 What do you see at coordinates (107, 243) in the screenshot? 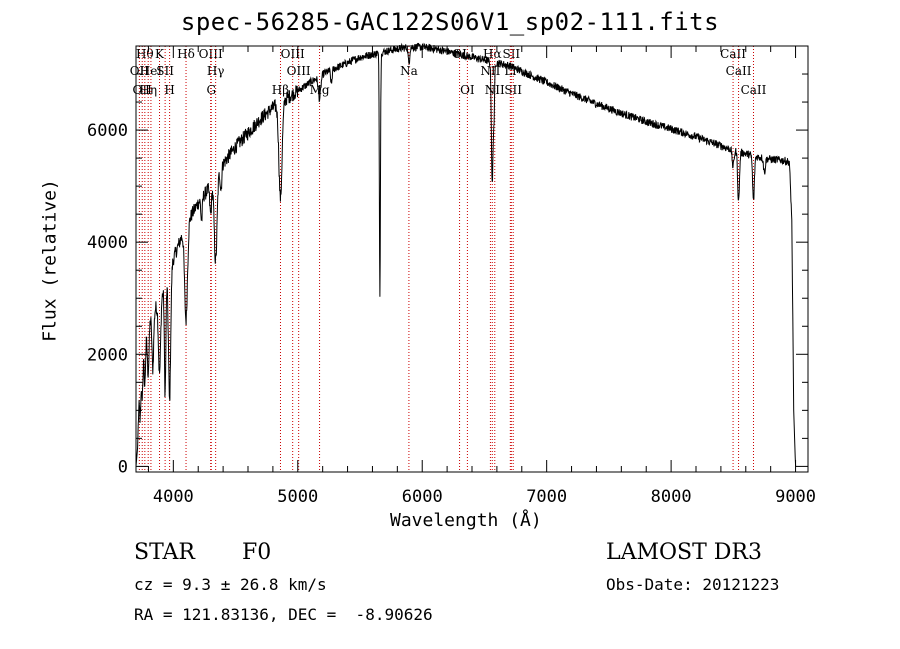
I see `y-tick-label: 4000` at bounding box center [107, 243].